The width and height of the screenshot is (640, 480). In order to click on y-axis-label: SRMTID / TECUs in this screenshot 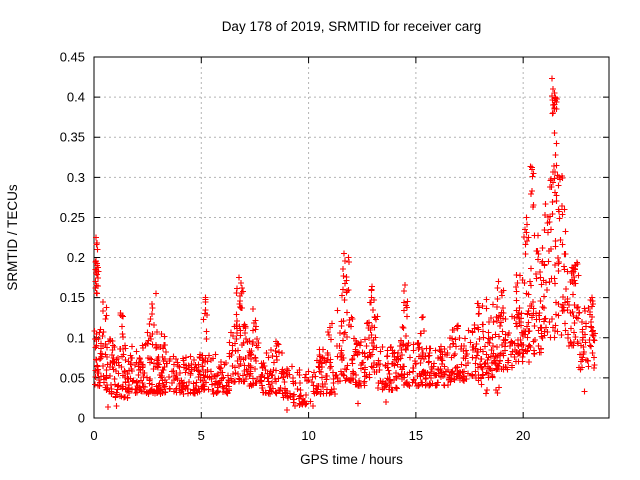, I will do `click(12, 237)`.